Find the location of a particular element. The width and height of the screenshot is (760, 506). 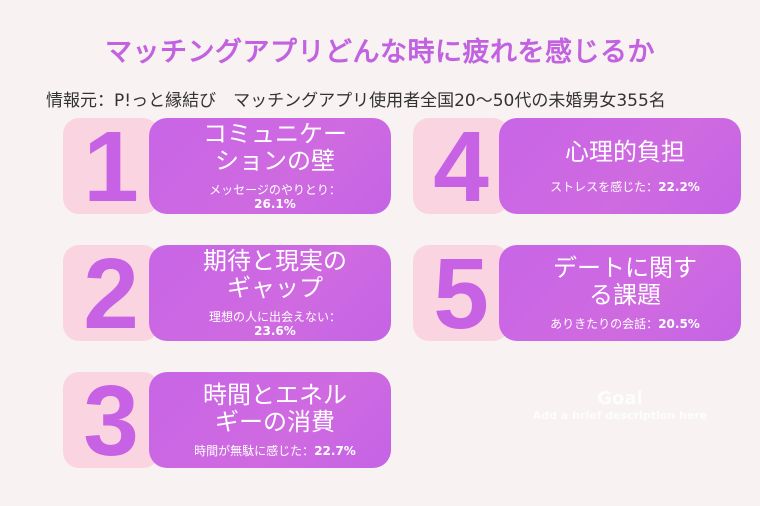

ranking-card-2: 2 期待と現実の ギャップ 理想の人に出会えない： 23.6% is located at coordinates (228, 294).